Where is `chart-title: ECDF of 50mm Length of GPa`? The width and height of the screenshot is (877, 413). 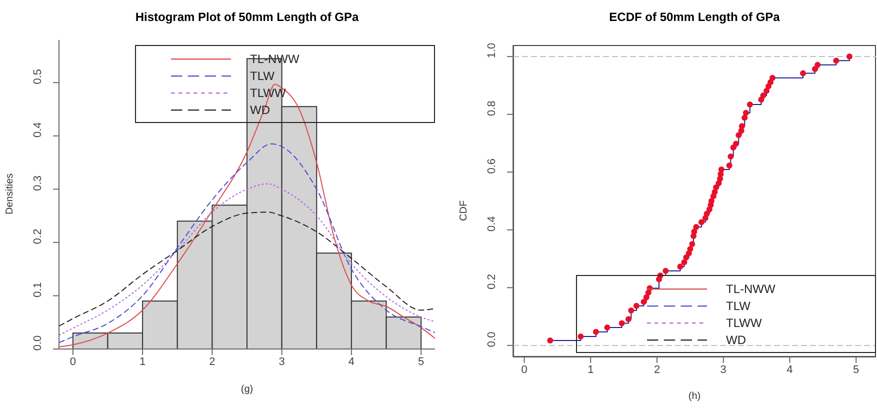 chart-title: ECDF of 50mm Length of GPa is located at coordinates (694, 17).